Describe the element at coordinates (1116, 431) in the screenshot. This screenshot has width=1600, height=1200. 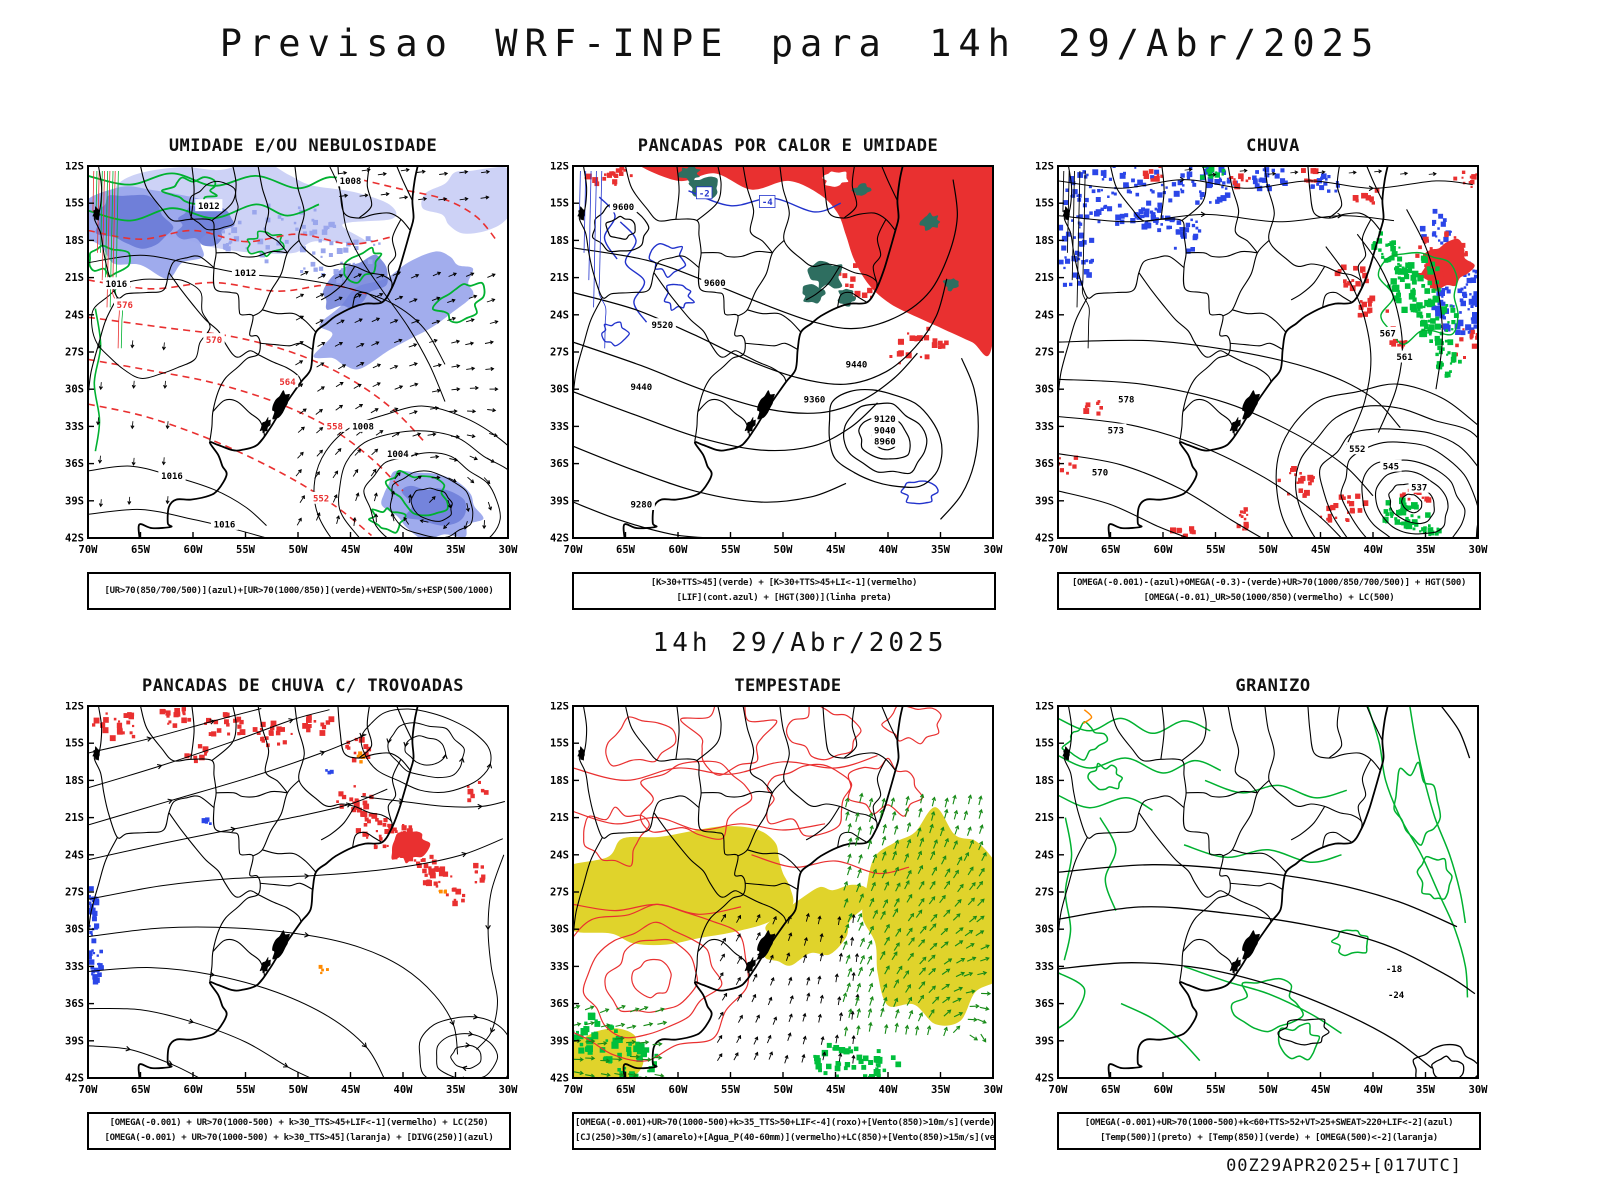
I see `svg-text: 573` at that location.